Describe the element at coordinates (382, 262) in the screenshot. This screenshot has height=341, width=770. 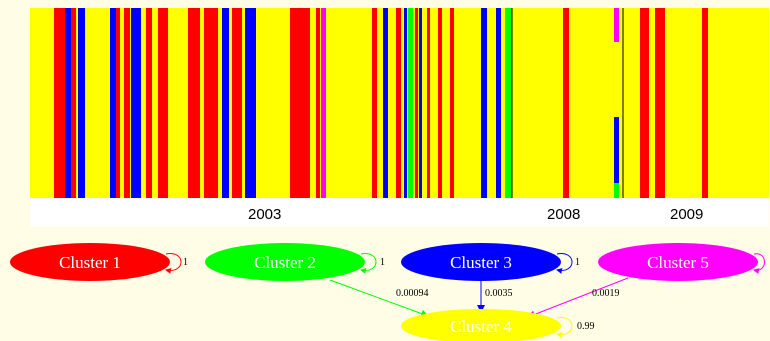
I see `cluster-2-loop-label: 1` at that location.